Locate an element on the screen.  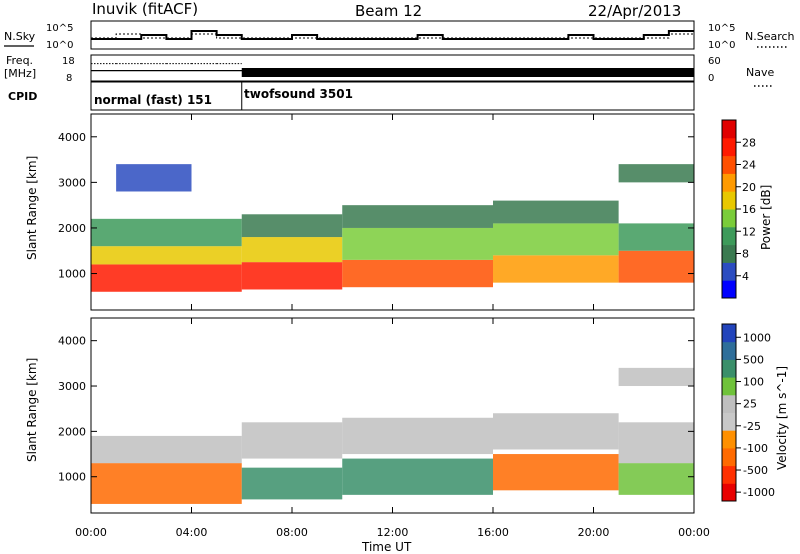
cpid-mode-1: normal (fast) 151 is located at coordinates (153, 100).